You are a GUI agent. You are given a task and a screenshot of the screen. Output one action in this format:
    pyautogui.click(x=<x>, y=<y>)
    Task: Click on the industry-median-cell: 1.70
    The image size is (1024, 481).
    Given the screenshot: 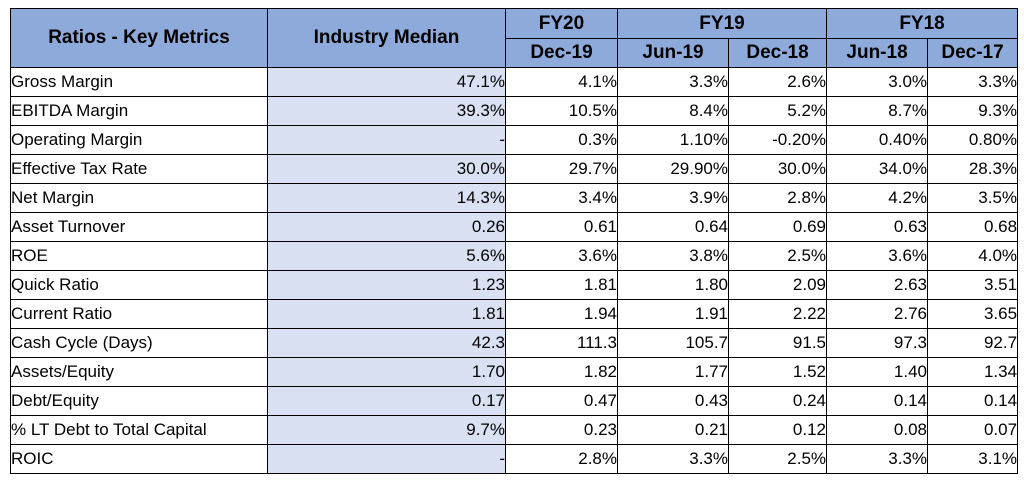 What is the action you would take?
    pyautogui.click(x=386, y=372)
    